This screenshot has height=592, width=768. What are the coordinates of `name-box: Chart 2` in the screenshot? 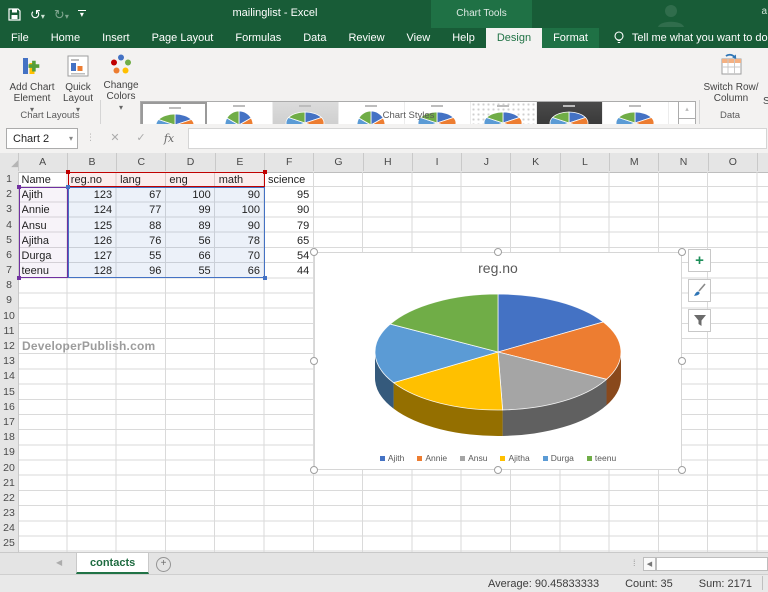 It's located at (42, 138).